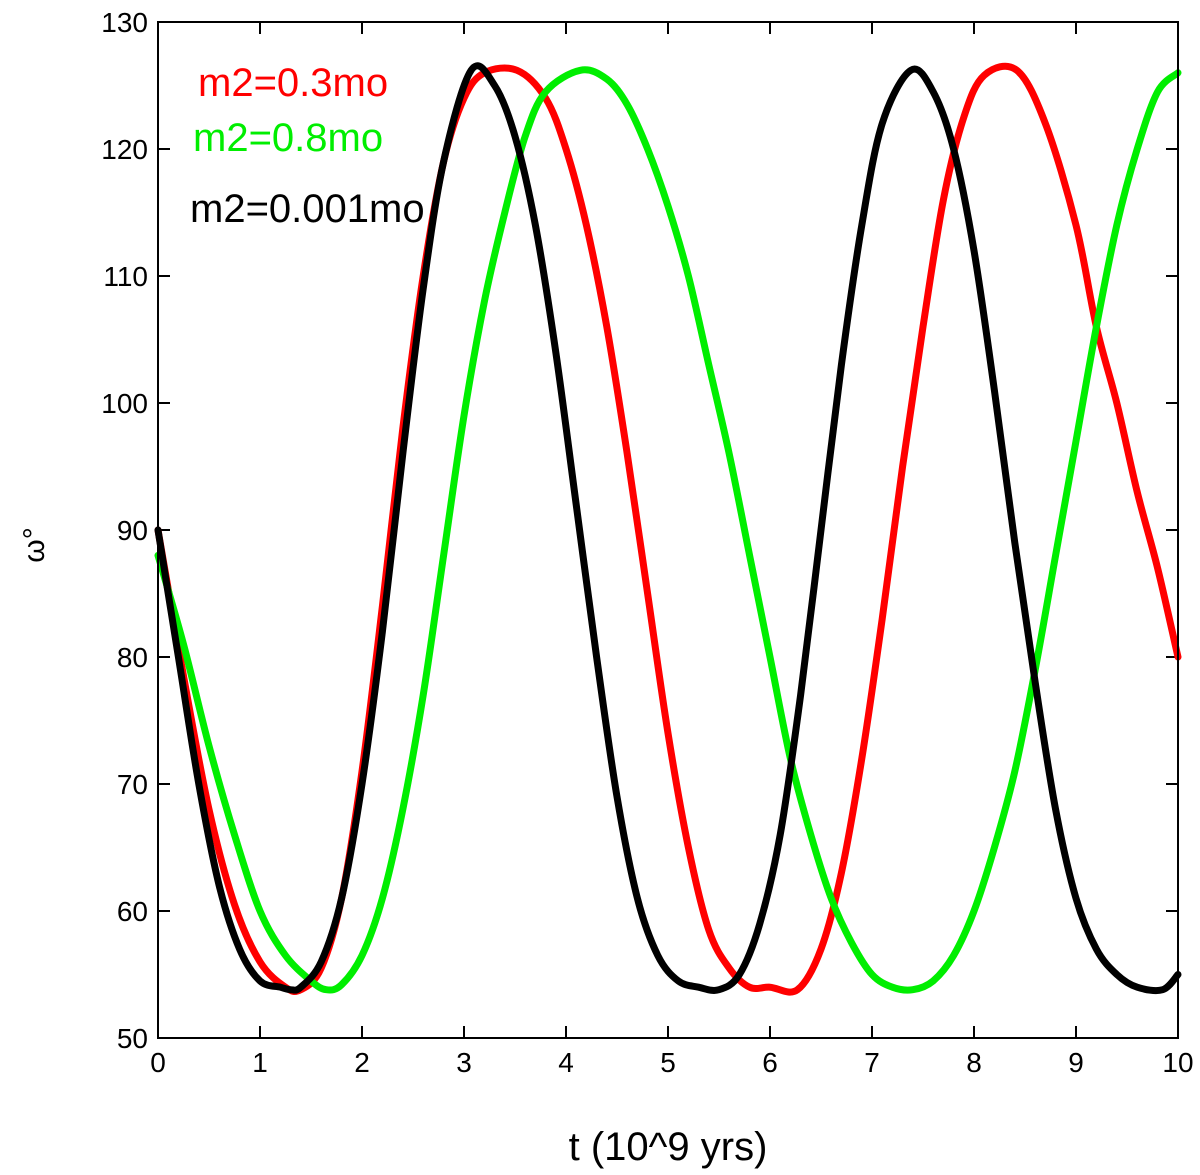 Image resolution: width=1200 pixels, height=1175 pixels. Describe the element at coordinates (566, 1062) in the screenshot. I see `x-tick-label: 4` at that location.